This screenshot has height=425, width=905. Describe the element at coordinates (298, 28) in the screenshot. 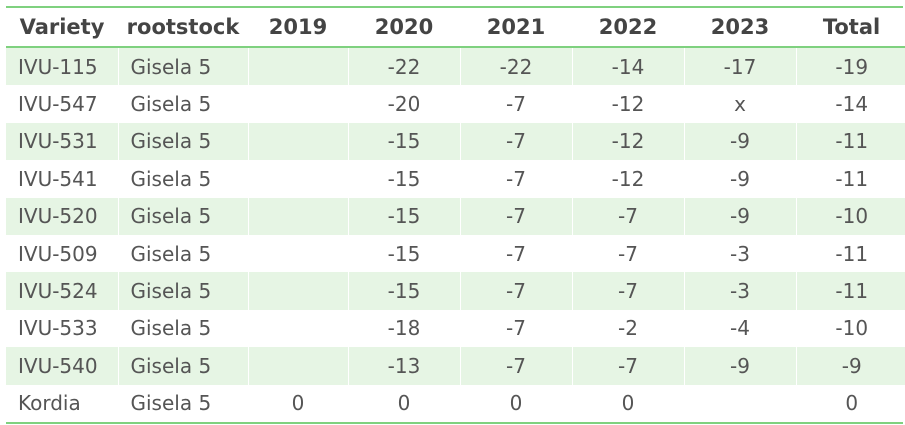

I see `header-2019: 2019` at that location.